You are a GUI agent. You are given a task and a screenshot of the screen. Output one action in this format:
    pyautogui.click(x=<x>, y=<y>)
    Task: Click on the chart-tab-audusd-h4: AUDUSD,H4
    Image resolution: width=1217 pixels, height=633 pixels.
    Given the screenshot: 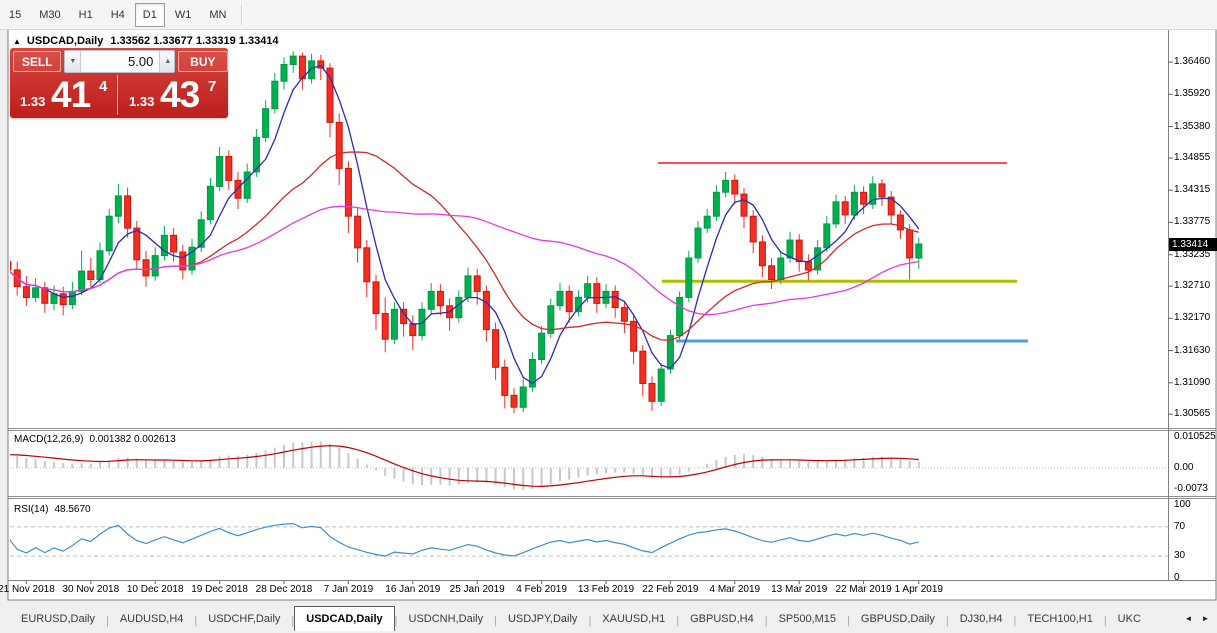 What is the action you would take?
    pyautogui.click(x=151, y=619)
    